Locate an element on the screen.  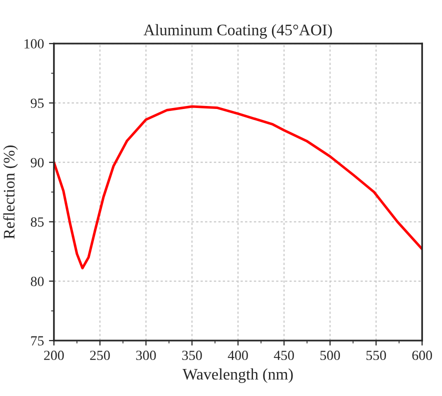
x-tick-label: 200 is located at coordinates (54, 355).